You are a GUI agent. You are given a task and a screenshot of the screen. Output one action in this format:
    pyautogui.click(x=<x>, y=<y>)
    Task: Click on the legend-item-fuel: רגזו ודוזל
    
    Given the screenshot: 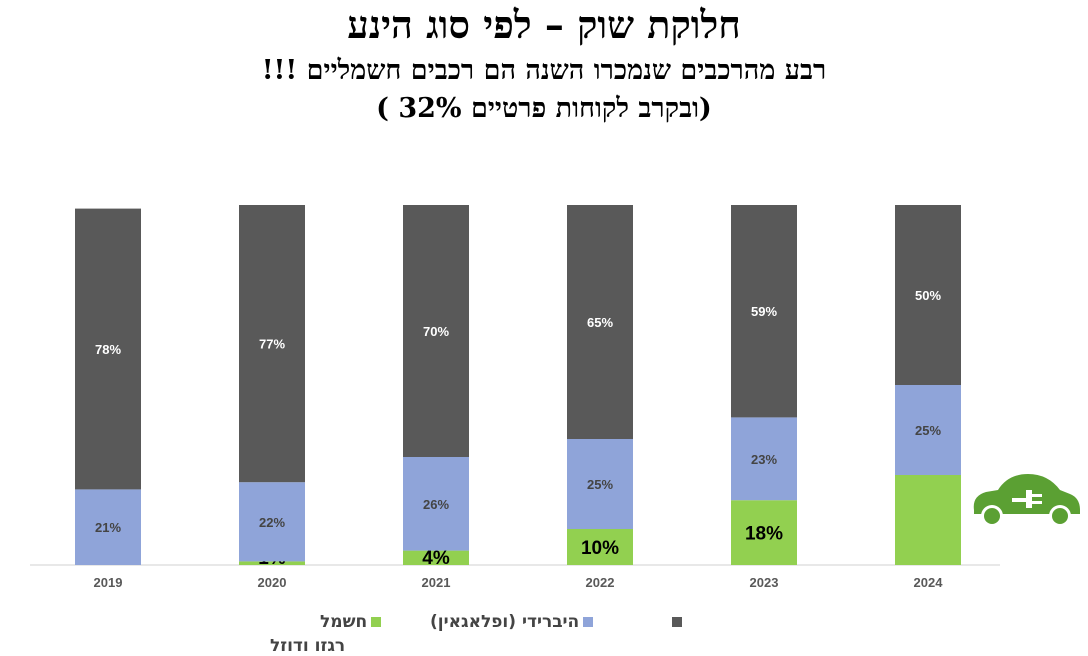 What is the action you would take?
    pyautogui.click(x=307, y=646)
    